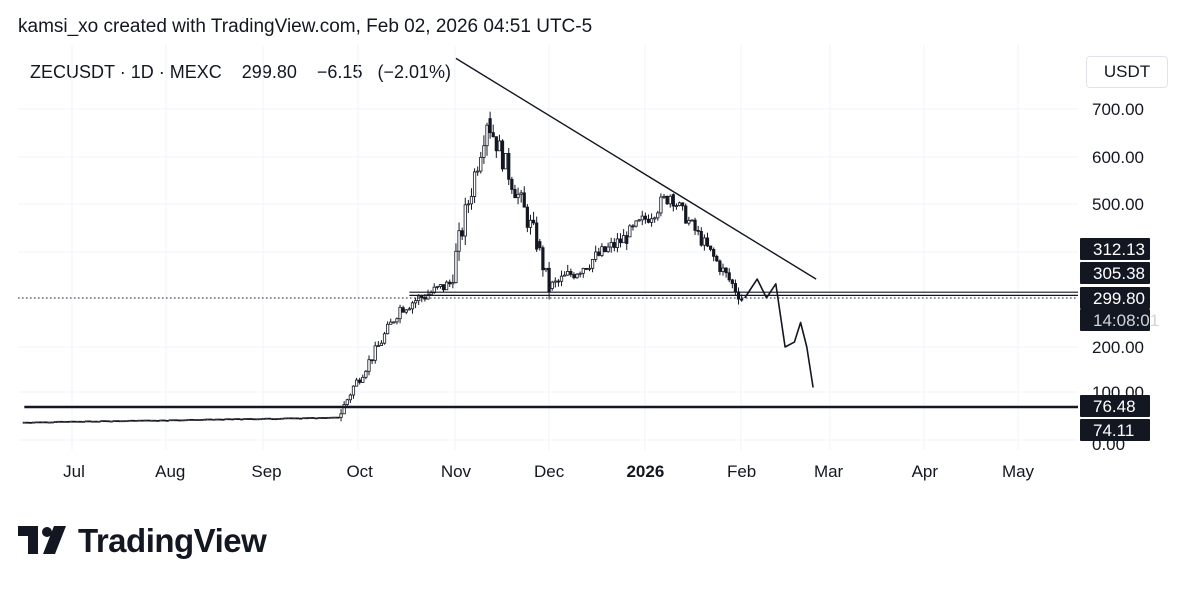  Describe the element at coordinates (1127, 72) in the screenshot. I see `axis-unit-button: USDT` at that location.